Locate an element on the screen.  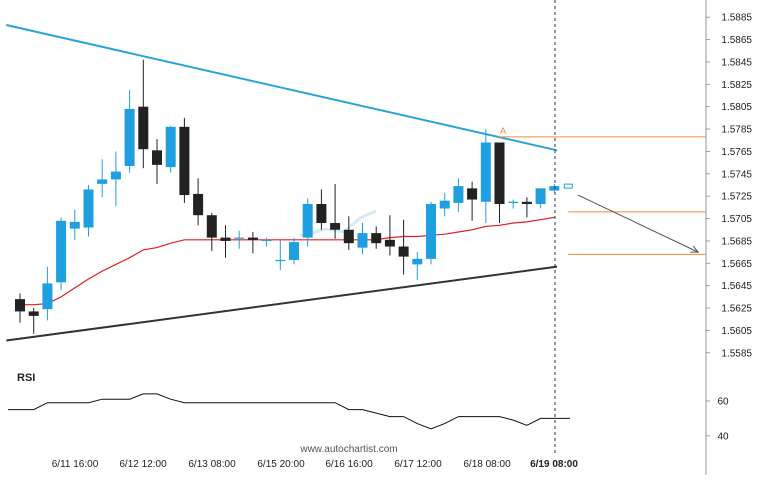
rsi-title: RSI is located at coordinates (26, 378).